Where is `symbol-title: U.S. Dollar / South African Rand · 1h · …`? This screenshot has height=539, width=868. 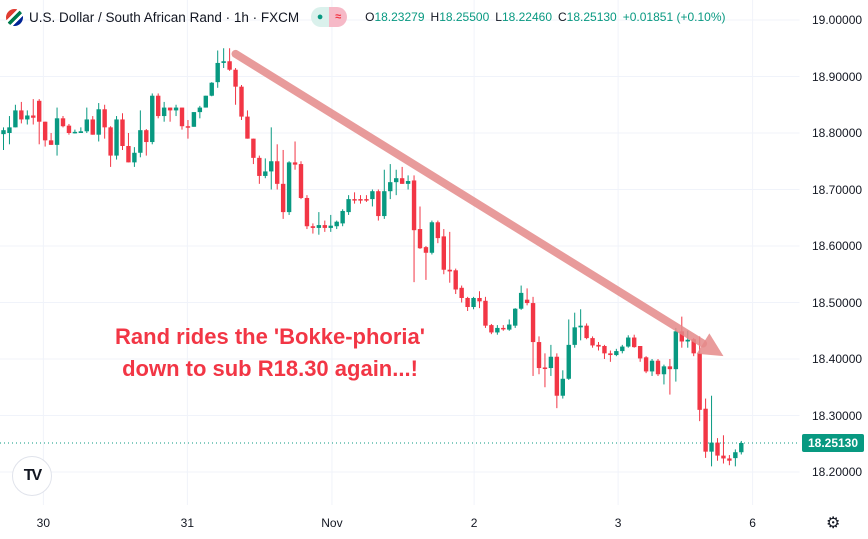 symbol-title: U.S. Dollar / South African Rand · 1h · … is located at coordinates (164, 17).